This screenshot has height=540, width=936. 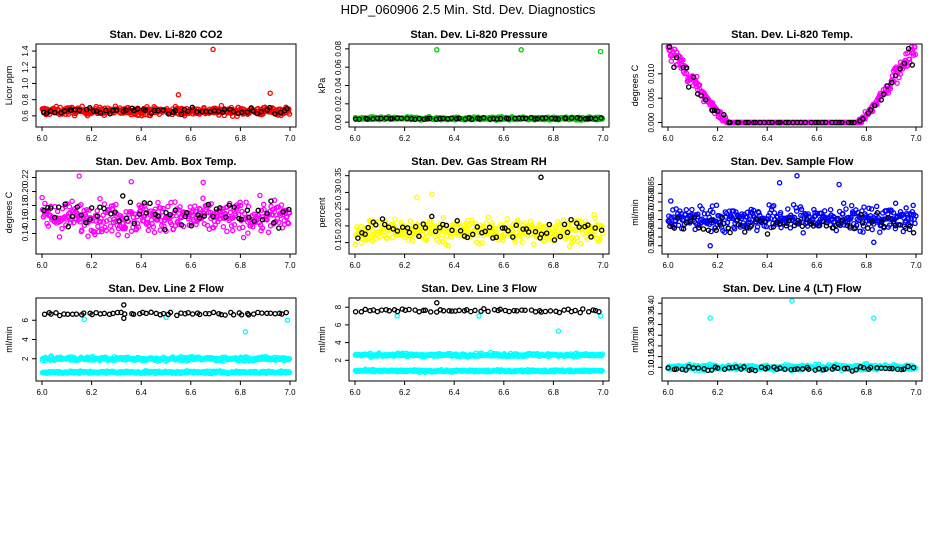 What do you see at coordinates (455, 265) in the screenshot?
I see `x-tick-label: 6.4` at bounding box center [455, 265].